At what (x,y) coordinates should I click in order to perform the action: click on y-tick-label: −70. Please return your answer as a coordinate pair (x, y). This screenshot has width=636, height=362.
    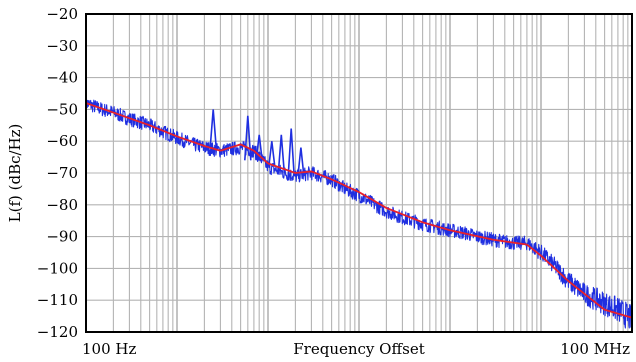
    Looking at the image, I should click on (62, 173).